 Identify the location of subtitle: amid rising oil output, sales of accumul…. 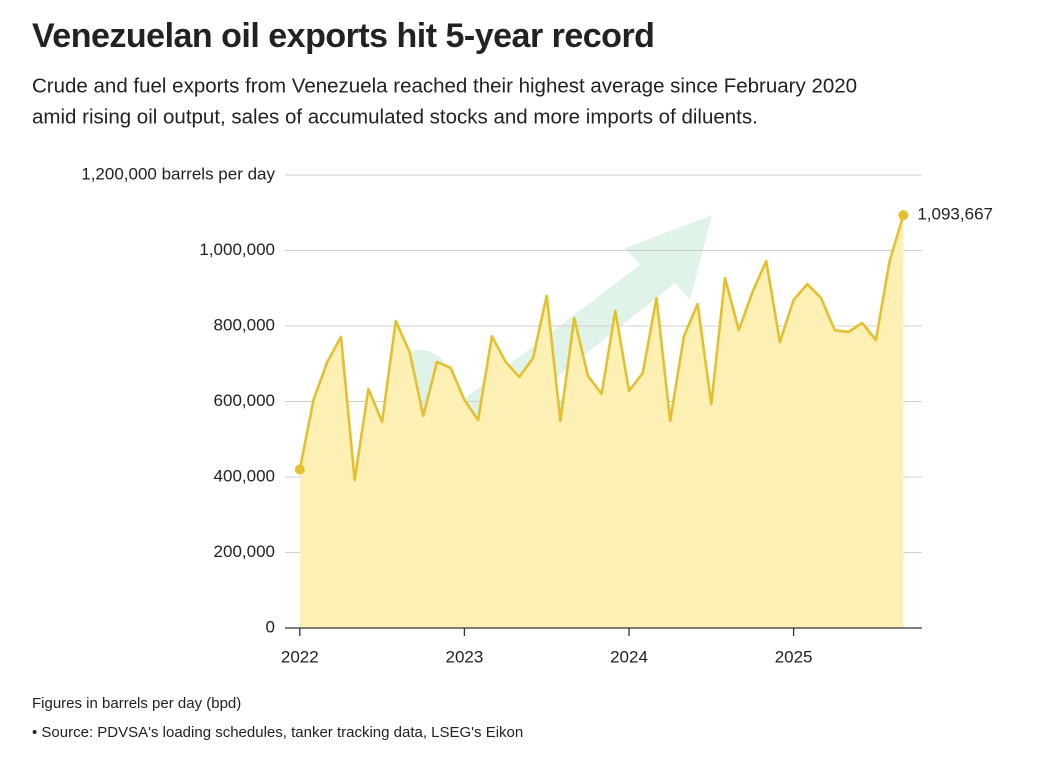
(395, 116).